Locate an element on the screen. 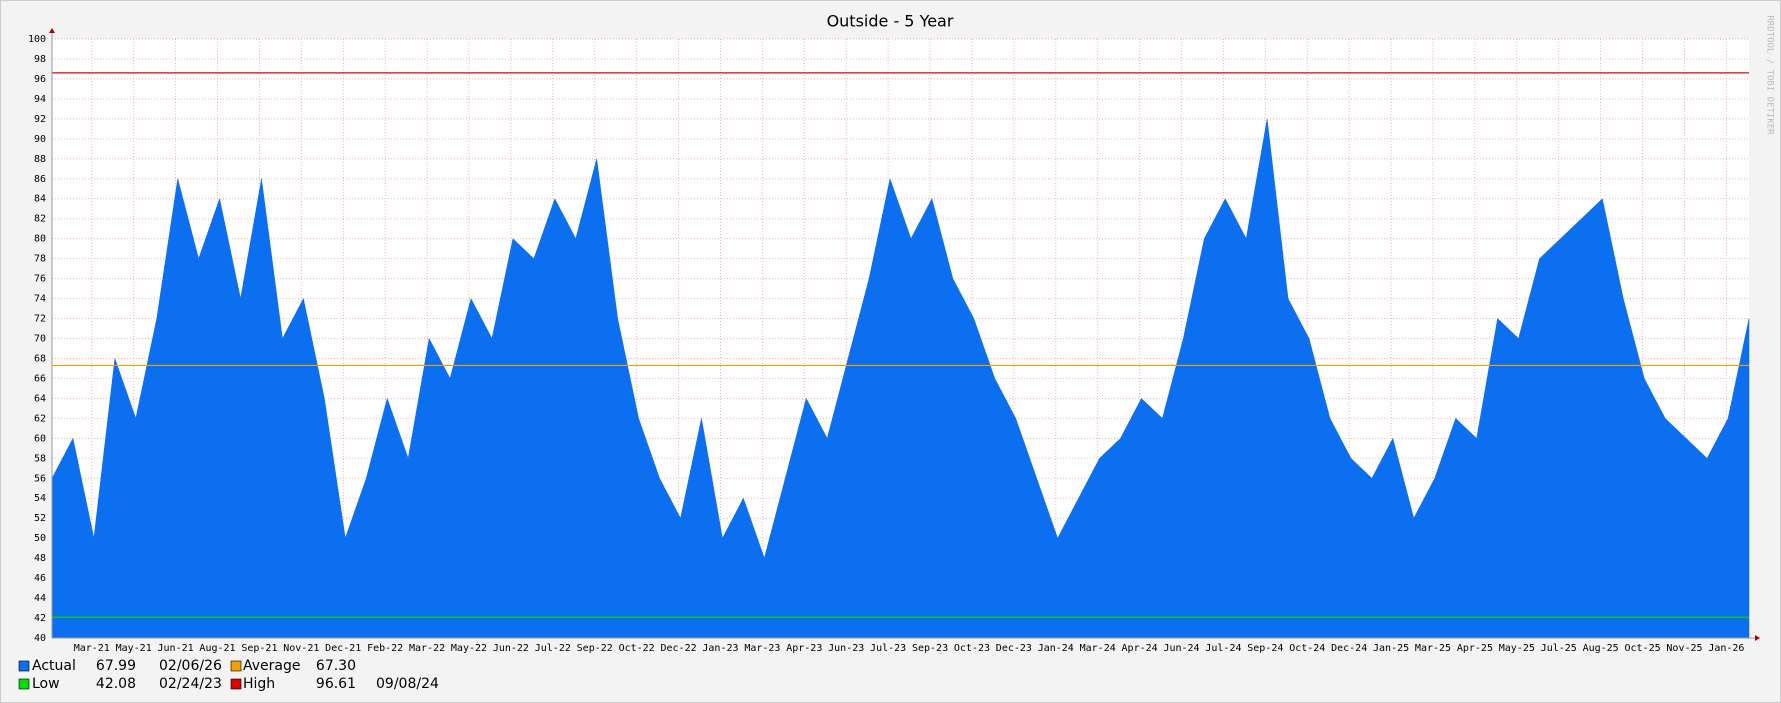 This screenshot has height=703, width=1781. y-tick-label: 92 is located at coordinates (40, 119).